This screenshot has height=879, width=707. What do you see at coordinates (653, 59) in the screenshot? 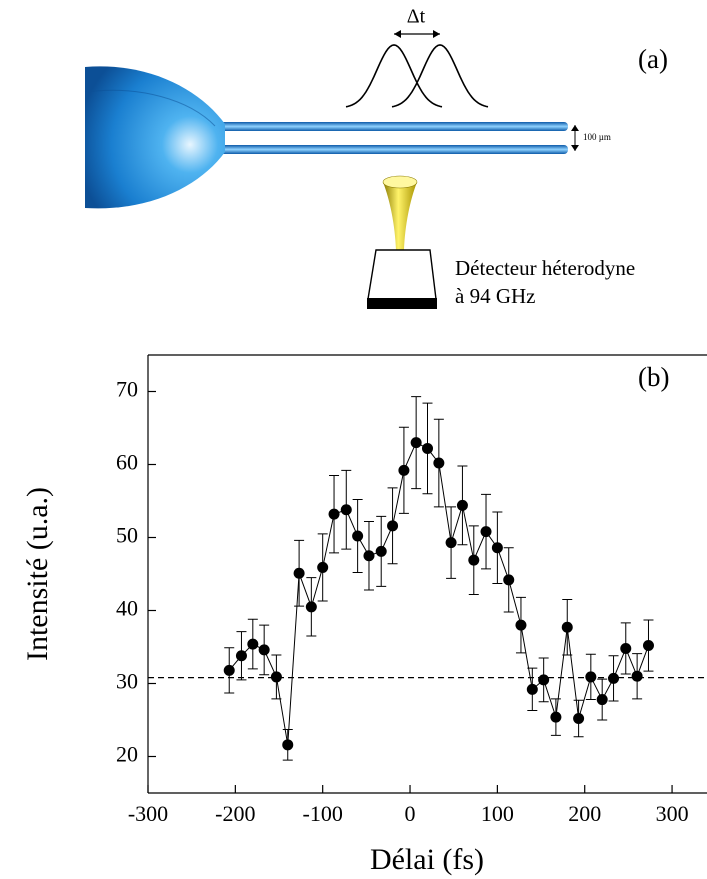
I see `panel-label: (a)` at bounding box center [653, 59].